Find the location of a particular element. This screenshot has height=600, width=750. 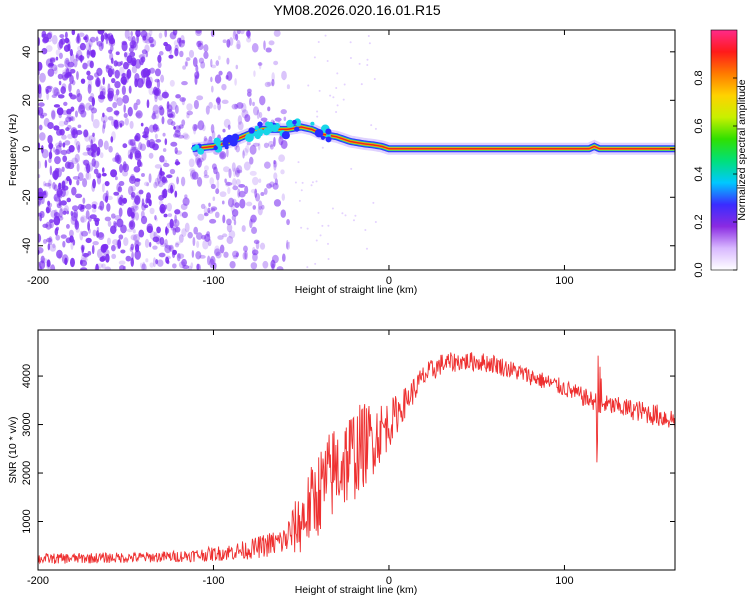

snr-xtick-label: 0 is located at coordinates (389, 581).